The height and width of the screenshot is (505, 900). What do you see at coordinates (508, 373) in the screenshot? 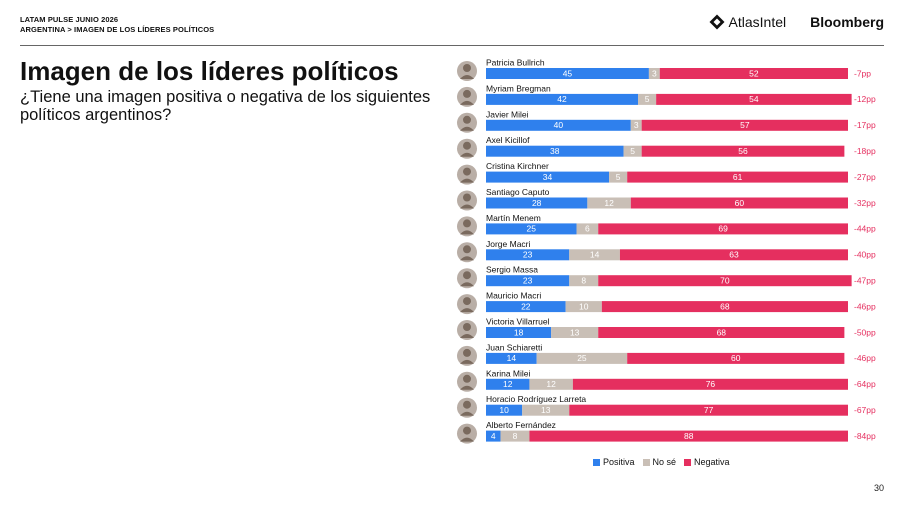
I see `bar-label: Karina Milei` at bounding box center [508, 373].